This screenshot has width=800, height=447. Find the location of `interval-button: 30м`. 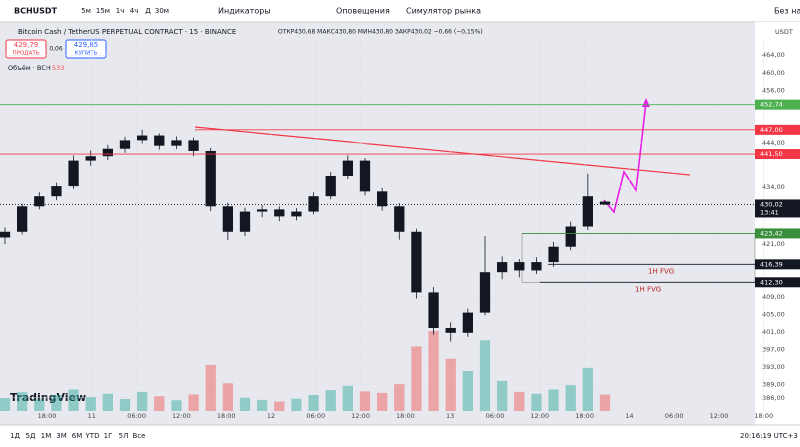

interval-button: 30м is located at coordinates (162, 11).